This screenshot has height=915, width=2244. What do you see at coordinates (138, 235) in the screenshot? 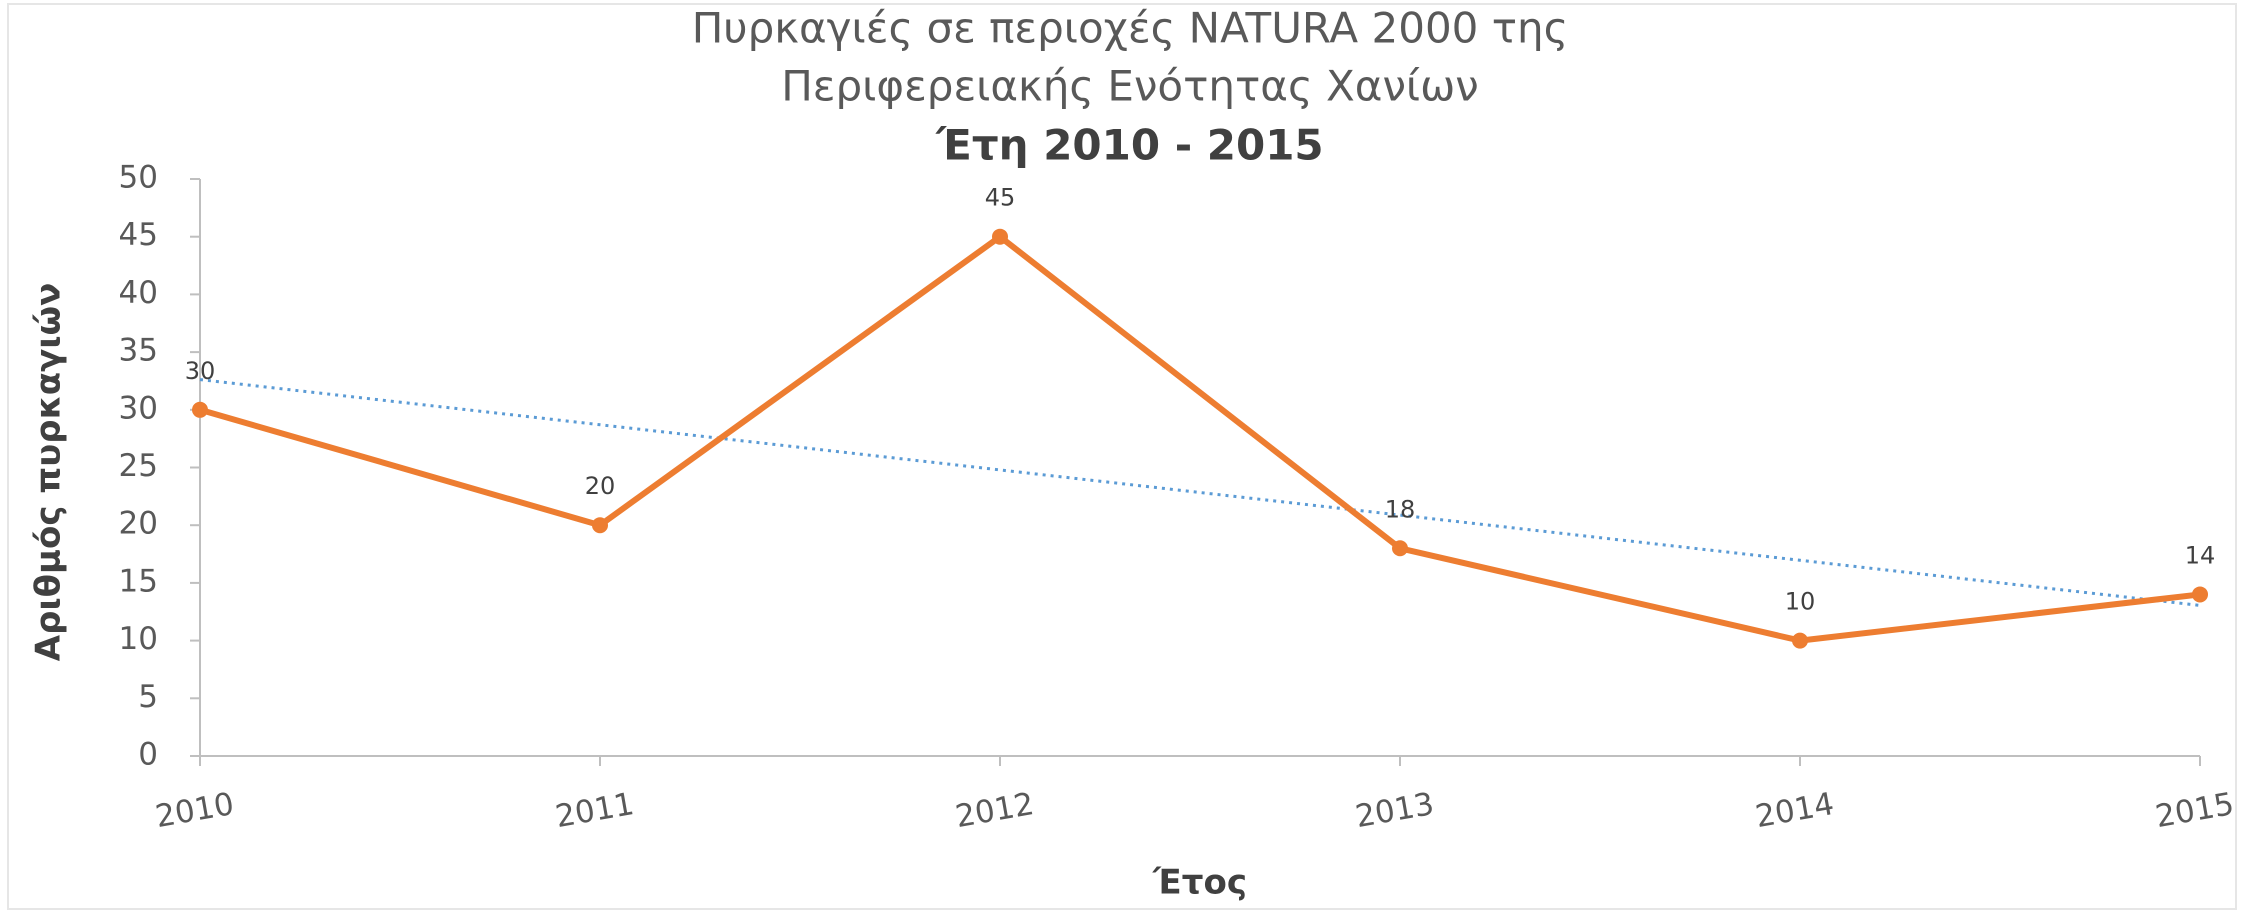
I see `y-tick-label: 45` at bounding box center [138, 235].